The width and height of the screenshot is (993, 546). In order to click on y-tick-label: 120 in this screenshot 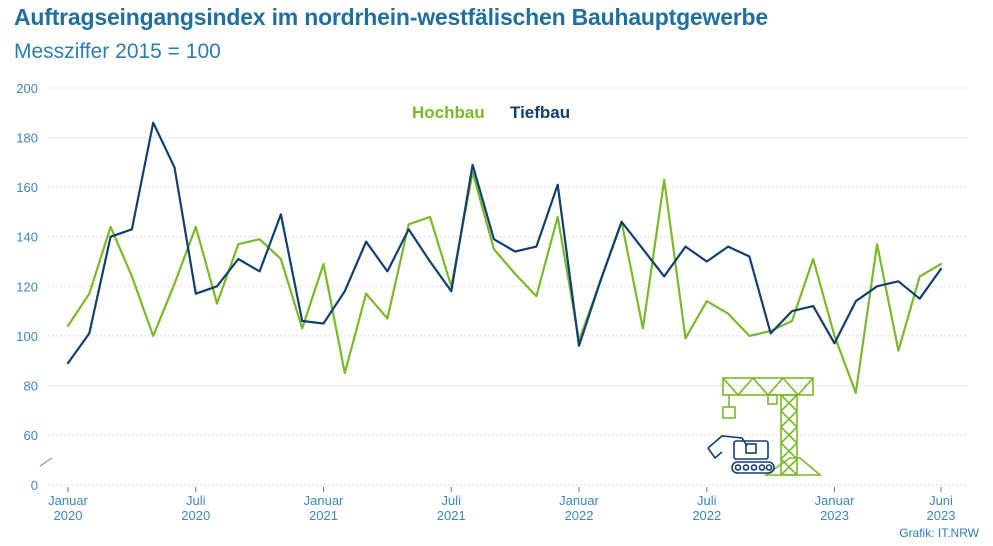, I will do `click(27, 286)`.